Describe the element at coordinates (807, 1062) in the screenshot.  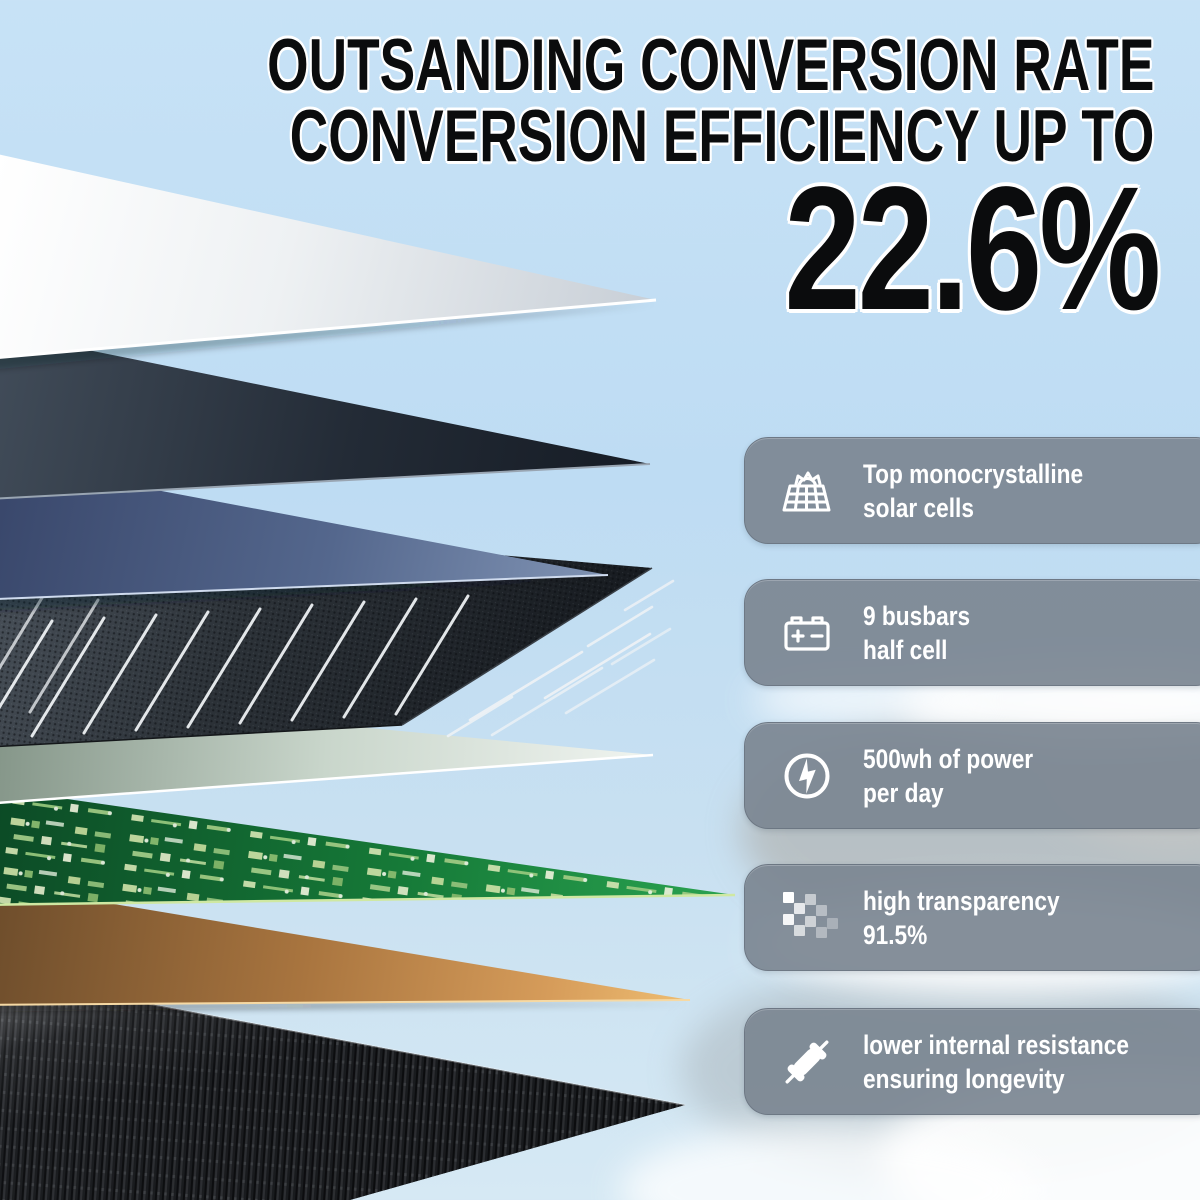
I see `resistor-icon` at that location.